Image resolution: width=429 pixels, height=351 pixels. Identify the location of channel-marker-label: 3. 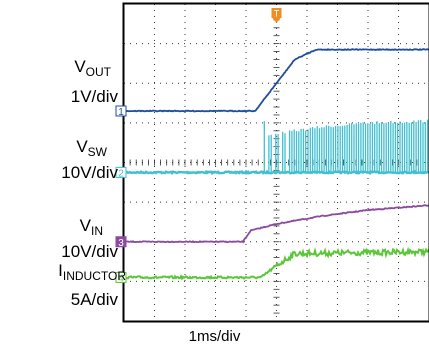
(121, 243).